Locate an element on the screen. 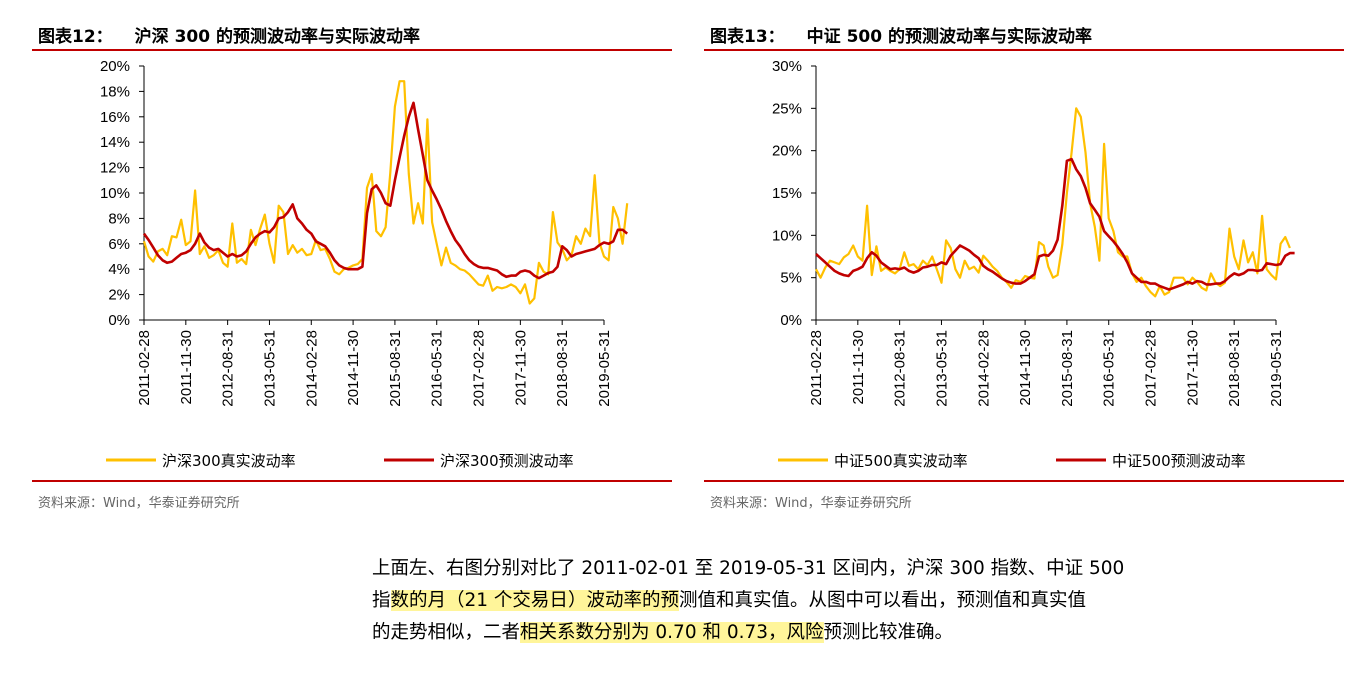 Image resolution: width=1372 pixels, height=678 pixels. figure-title-text: 沪深 300 的预测波动率与实际波动率 is located at coordinates (277, 37).